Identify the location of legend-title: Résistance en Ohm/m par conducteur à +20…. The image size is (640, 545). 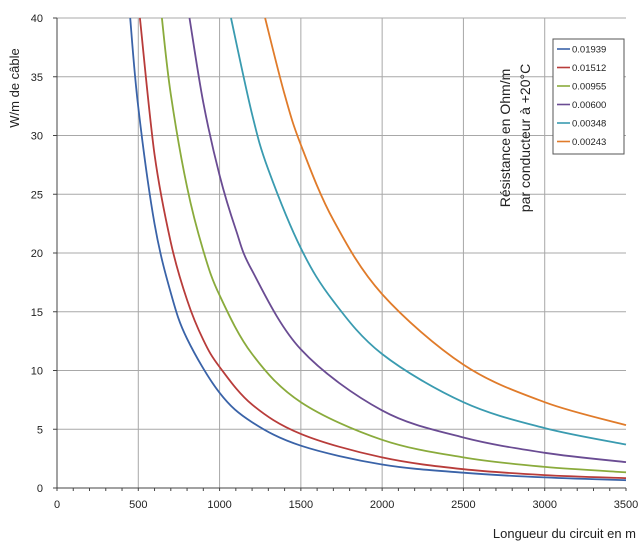
(515, 138).